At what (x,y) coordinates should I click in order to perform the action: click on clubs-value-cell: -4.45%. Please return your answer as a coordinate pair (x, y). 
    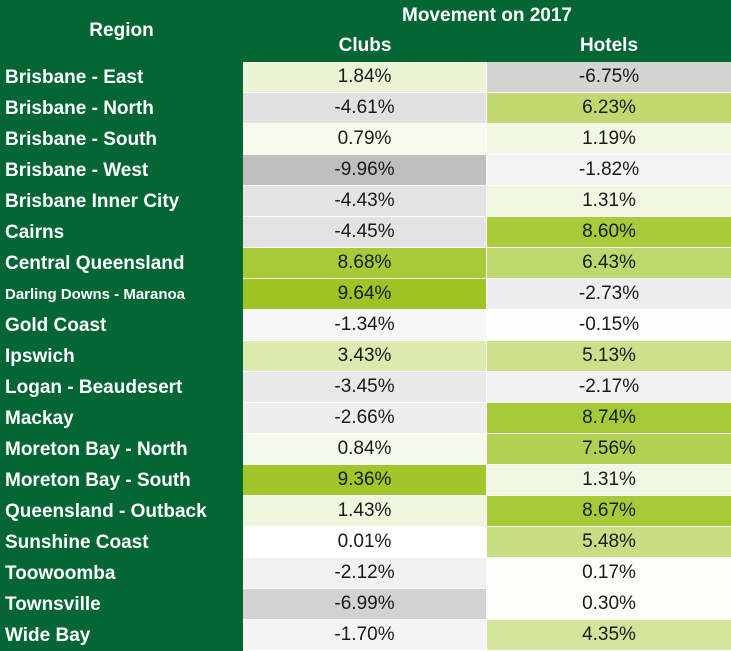
    Looking at the image, I should click on (365, 232).